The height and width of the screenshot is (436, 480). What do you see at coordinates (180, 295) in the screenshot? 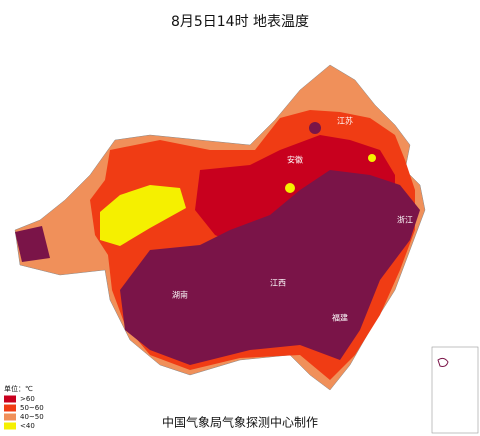
I see `region-label: 湖南` at bounding box center [180, 295].